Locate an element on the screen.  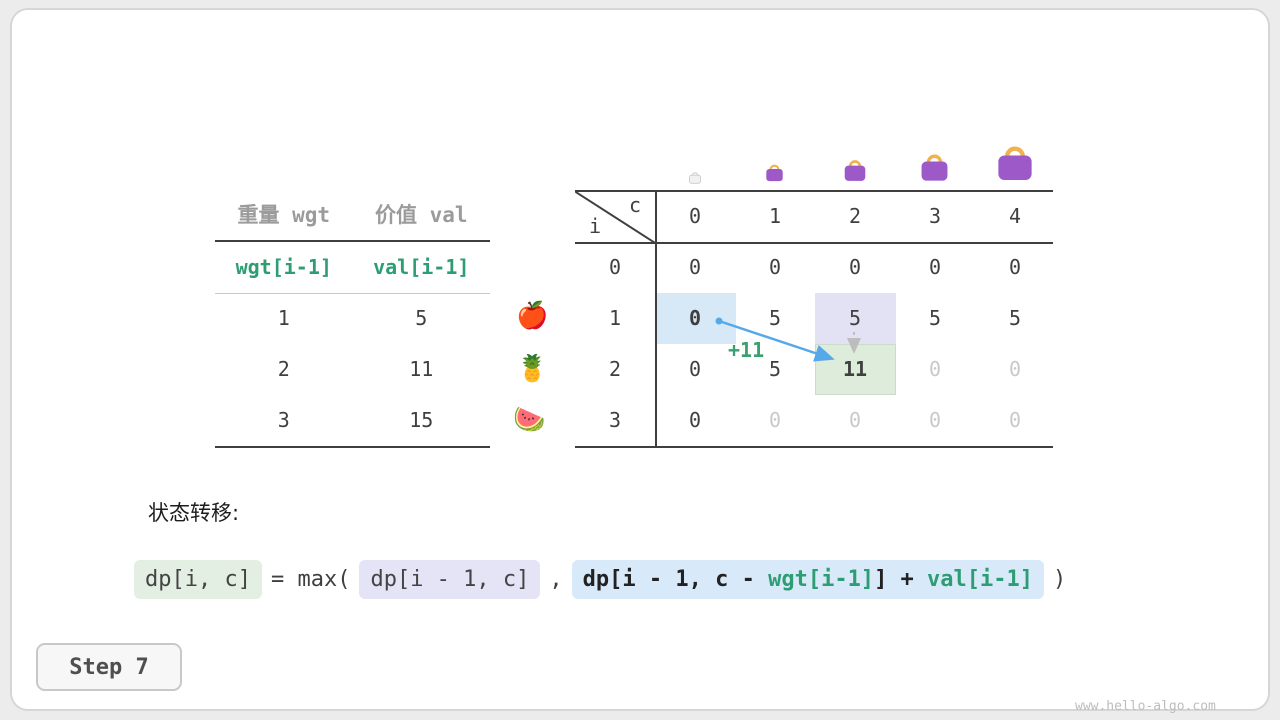
value-gain-annotation: +11 is located at coordinates (746, 350).